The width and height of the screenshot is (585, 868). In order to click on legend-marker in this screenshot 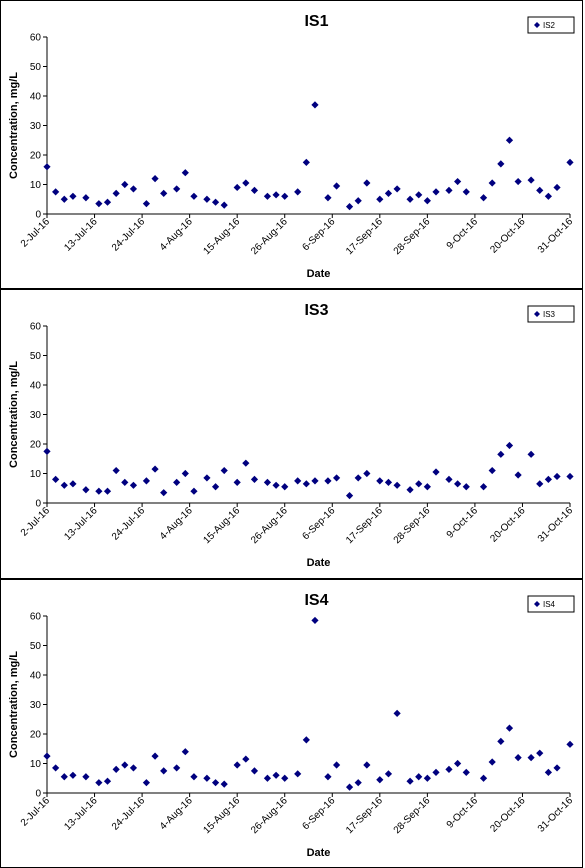, I will do `click(537, 604)`.